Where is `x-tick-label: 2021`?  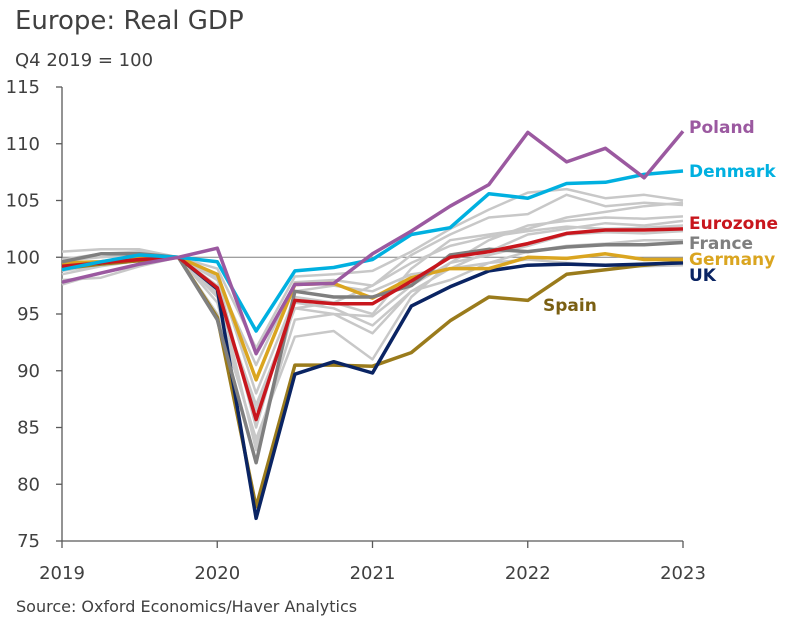
x-tick-label: 2021 is located at coordinates (373, 573).